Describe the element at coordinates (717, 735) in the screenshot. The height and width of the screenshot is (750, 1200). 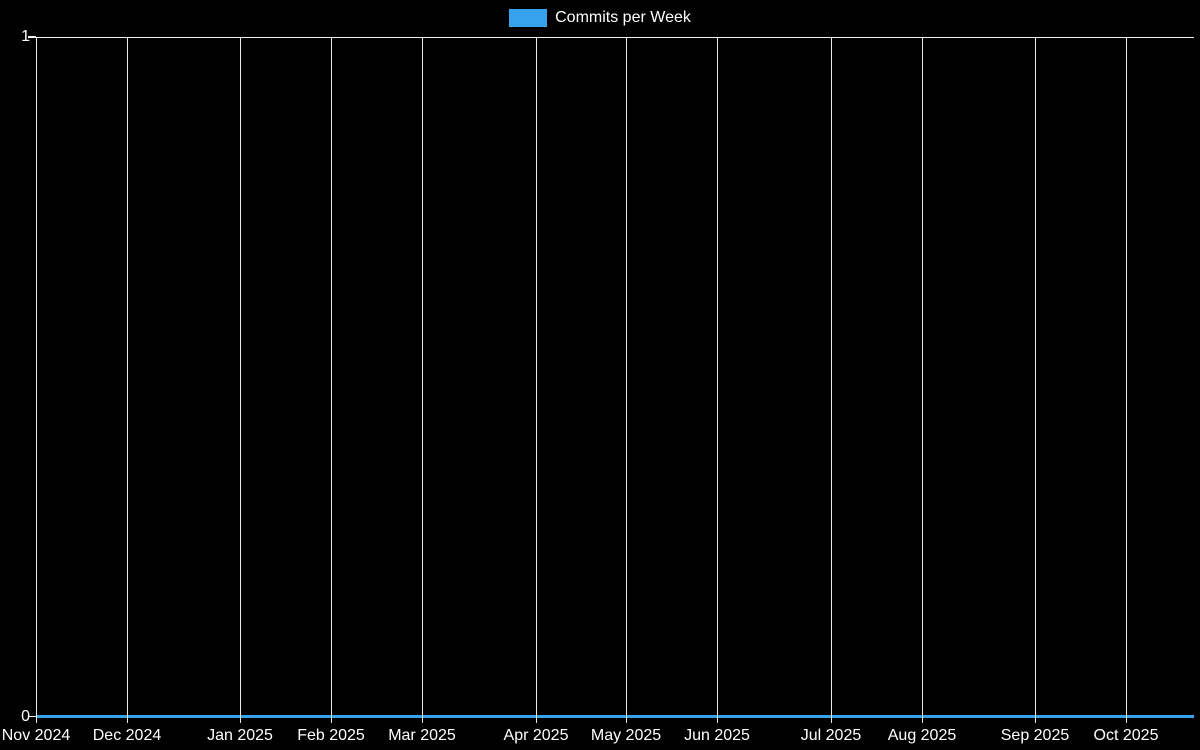
I see `x-axis-label: Jun 2025` at that location.